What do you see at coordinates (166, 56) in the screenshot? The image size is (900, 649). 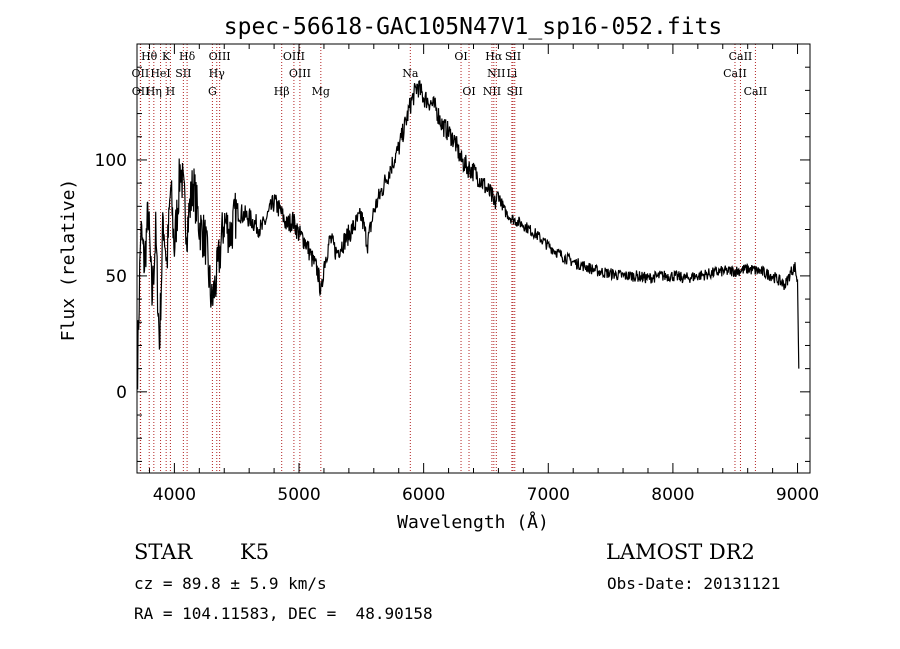 I see `line-marker-label: K` at bounding box center [166, 56].